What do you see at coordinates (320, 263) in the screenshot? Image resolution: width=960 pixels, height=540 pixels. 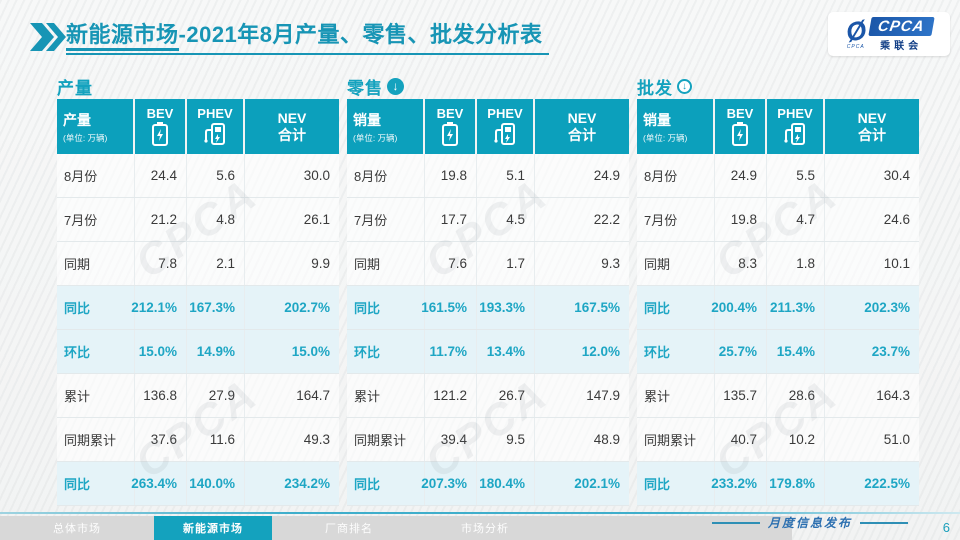 I see `cell-value: 9.9` at bounding box center [320, 263].